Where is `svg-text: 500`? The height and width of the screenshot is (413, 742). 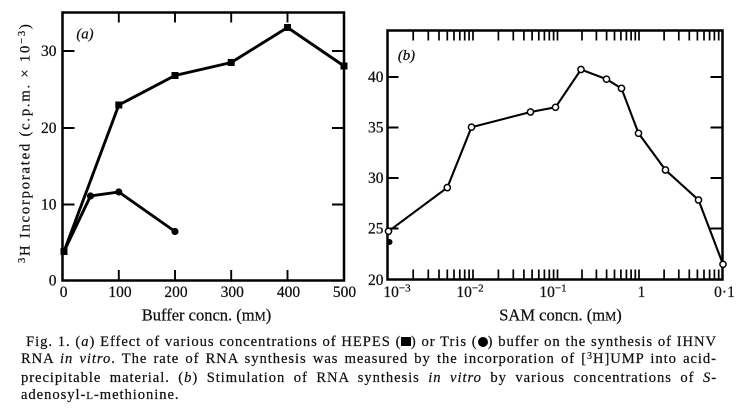 svg-text: 500 is located at coordinates (345, 292).